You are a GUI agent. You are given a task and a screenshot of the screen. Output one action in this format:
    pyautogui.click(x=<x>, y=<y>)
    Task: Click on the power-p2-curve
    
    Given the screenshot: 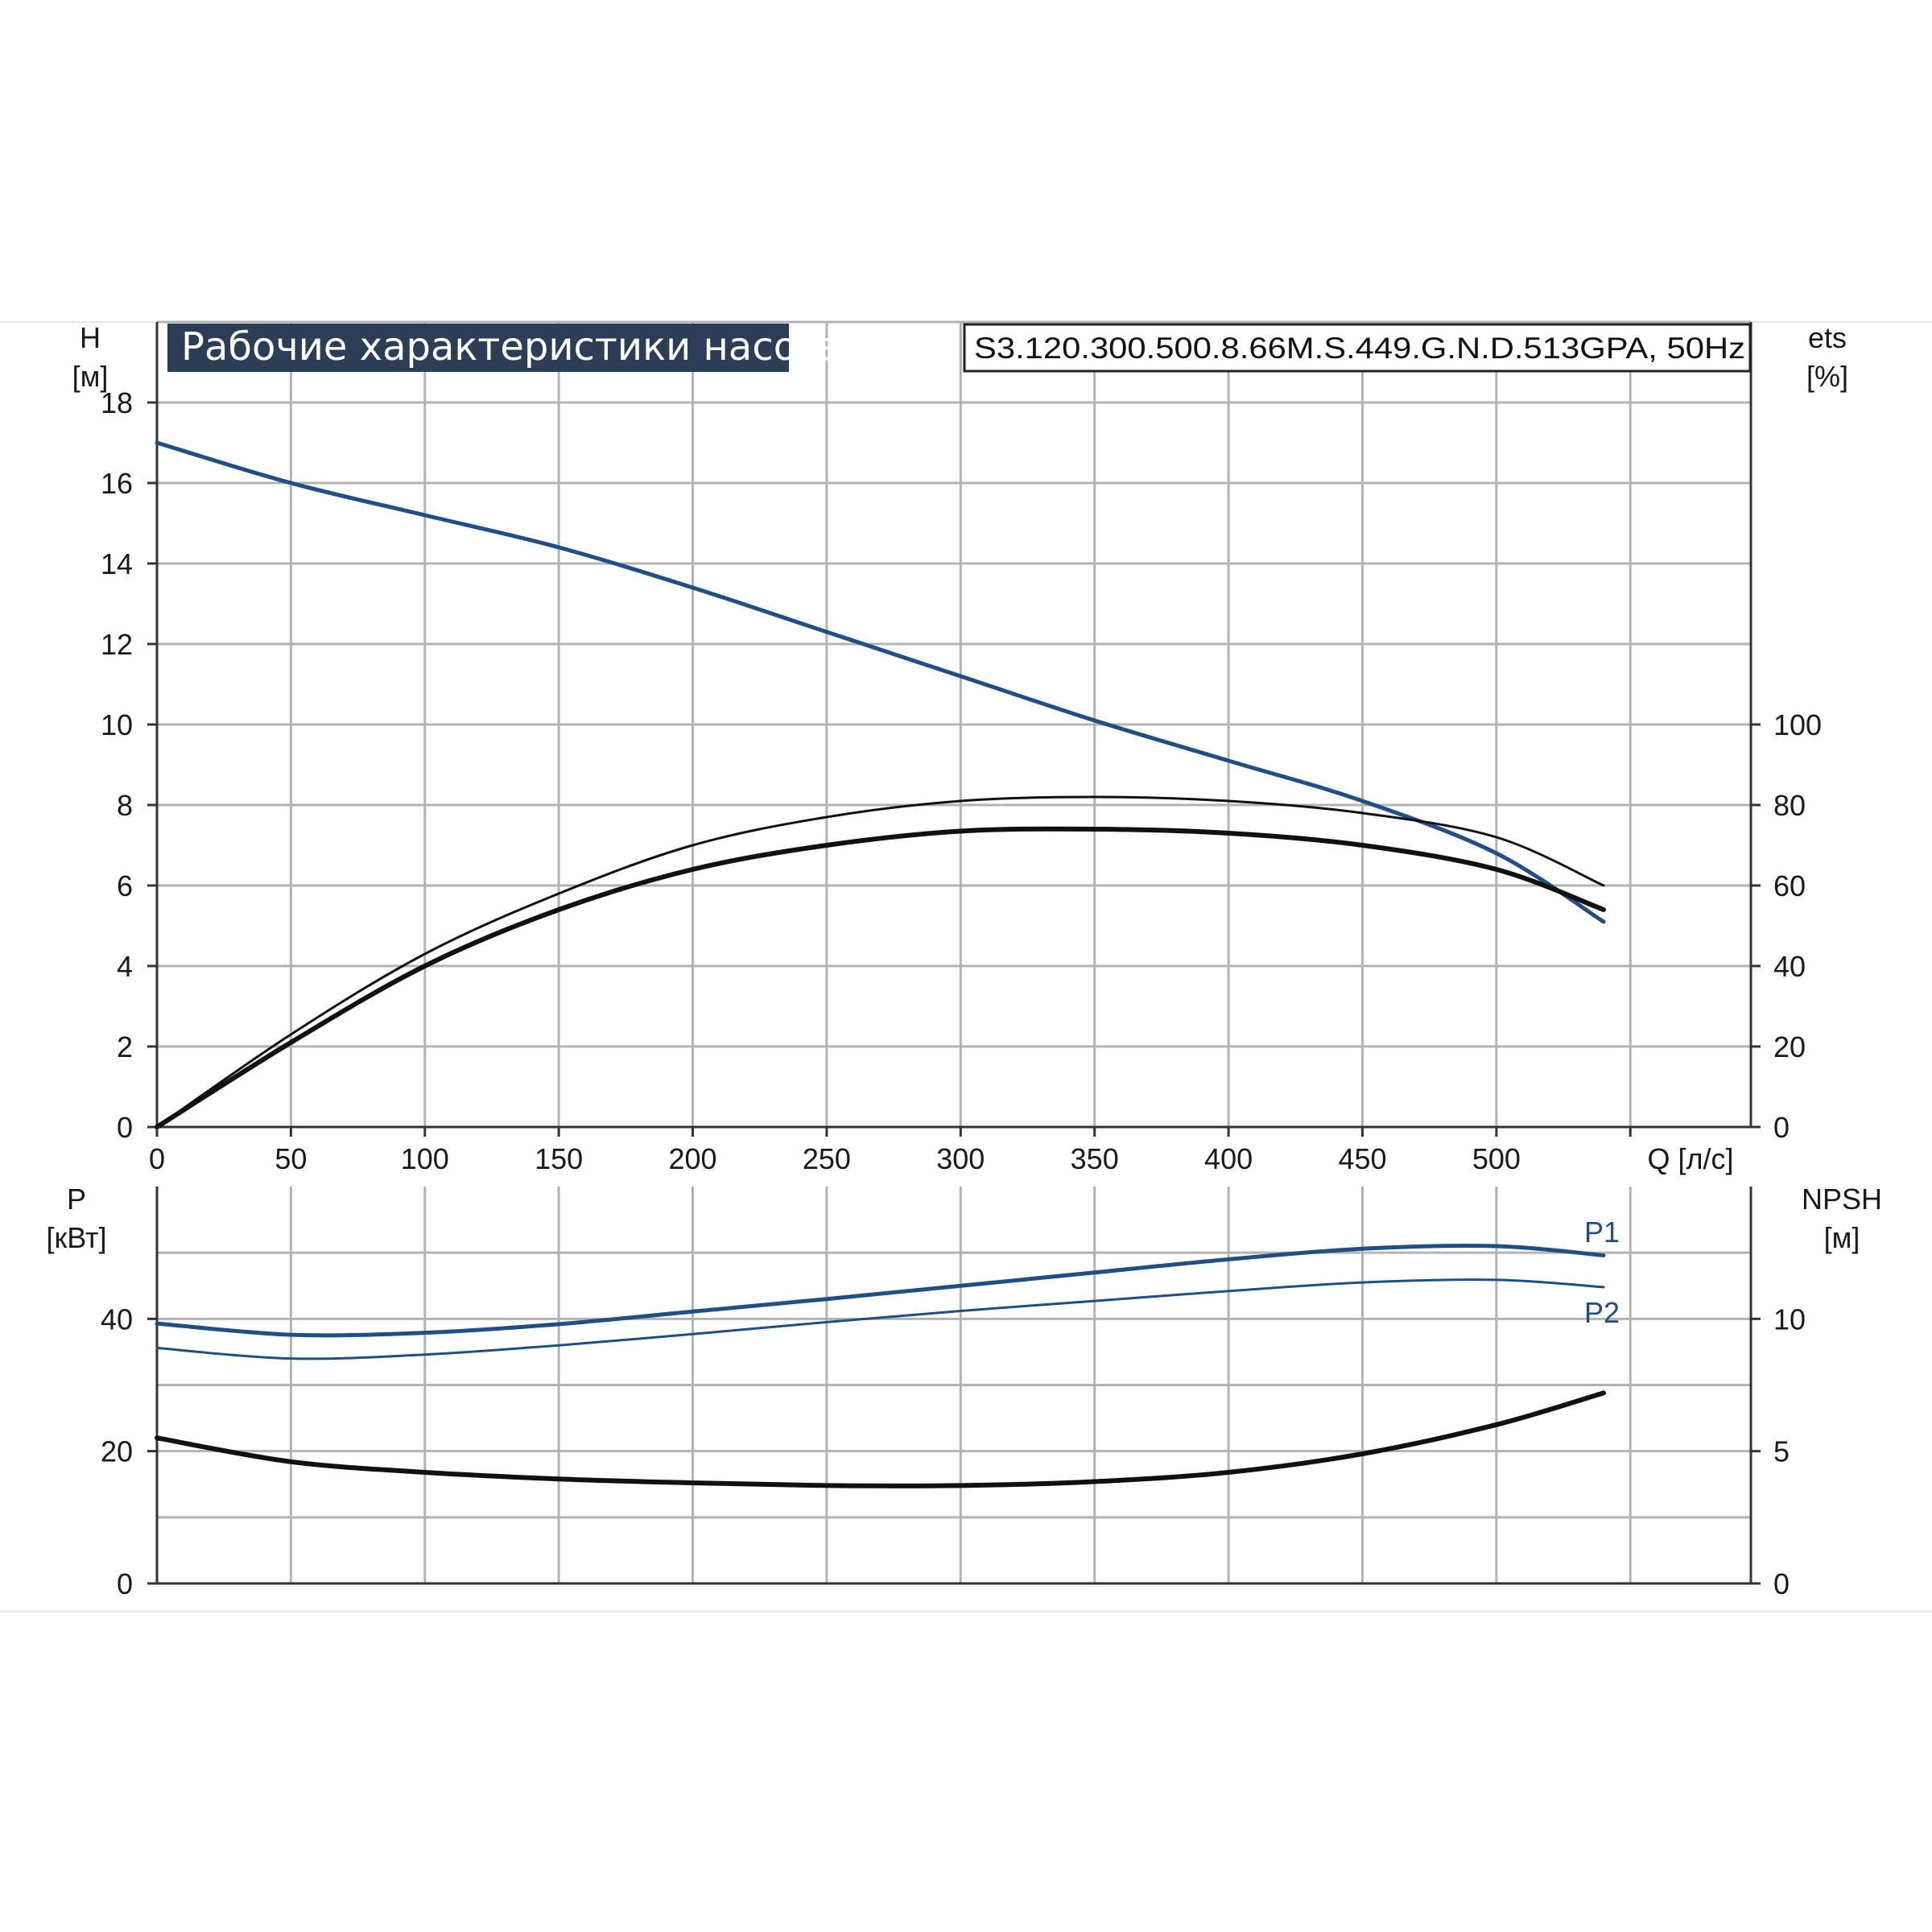 What is the action you would take?
    pyautogui.click(x=880, y=1319)
    